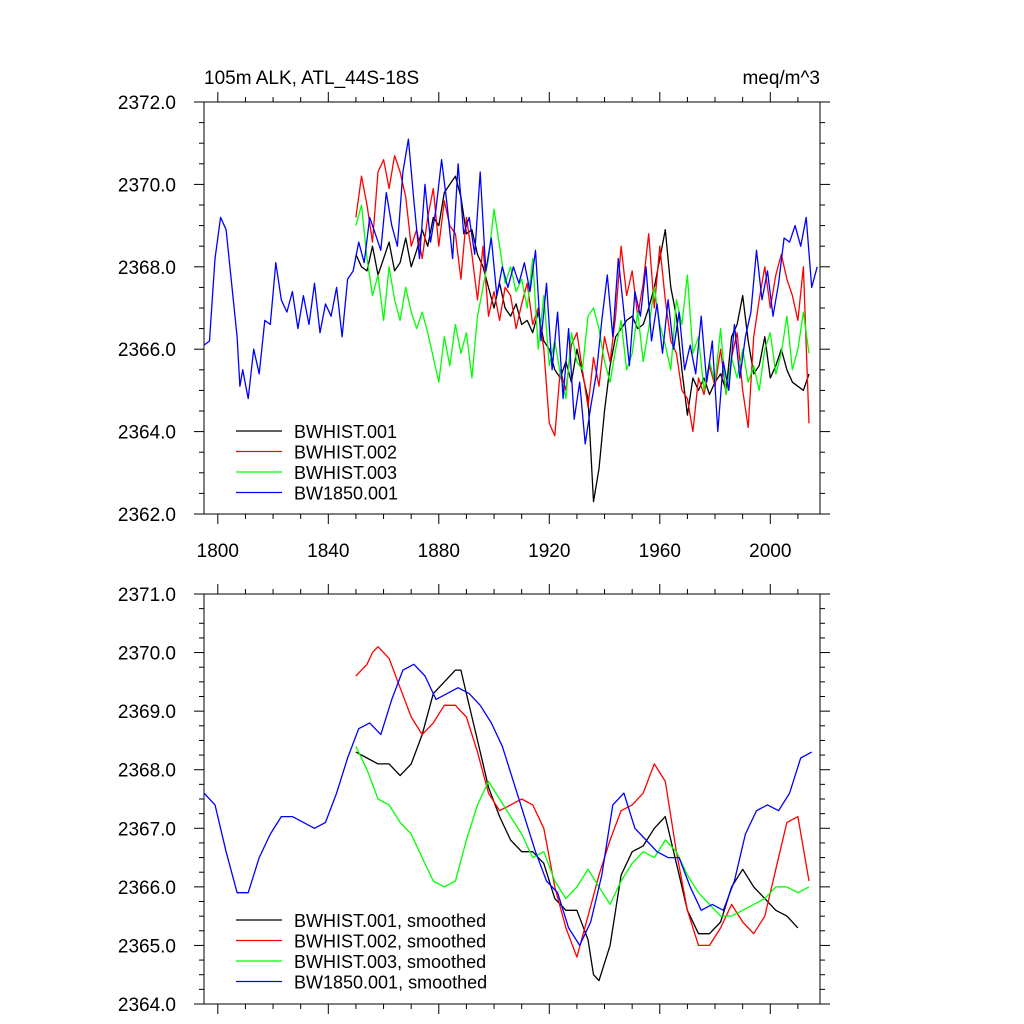 This screenshot has width=1024, height=1024. I want to click on top-panel-title: 105m ALK, ATL_44S-18S, so click(311, 78).